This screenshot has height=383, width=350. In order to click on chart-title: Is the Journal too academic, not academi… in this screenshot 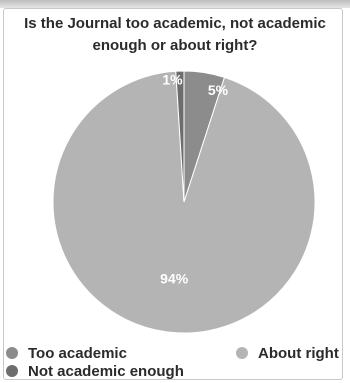, I will do `click(175, 34)`.